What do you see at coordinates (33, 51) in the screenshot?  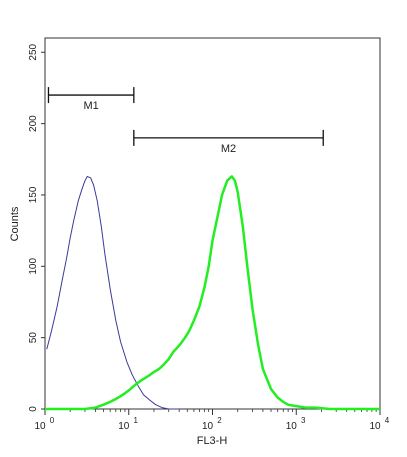 I see `y-tick-label: 250` at bounding box center [33, 51].